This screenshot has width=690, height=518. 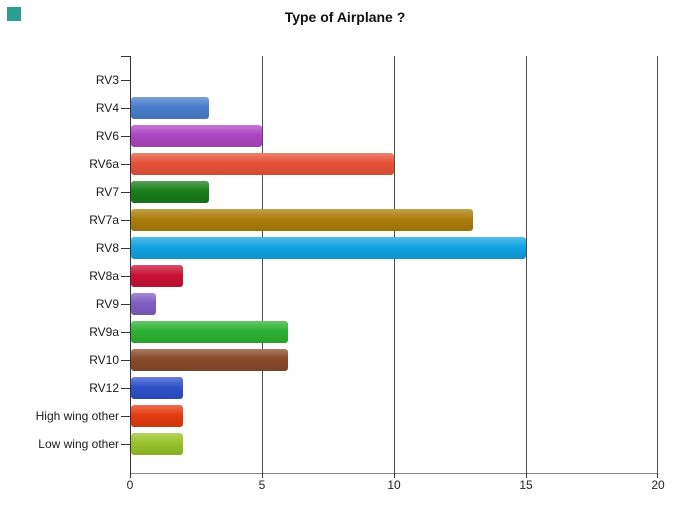 I want to click on bar-rv12, so click(x=157, y=388).